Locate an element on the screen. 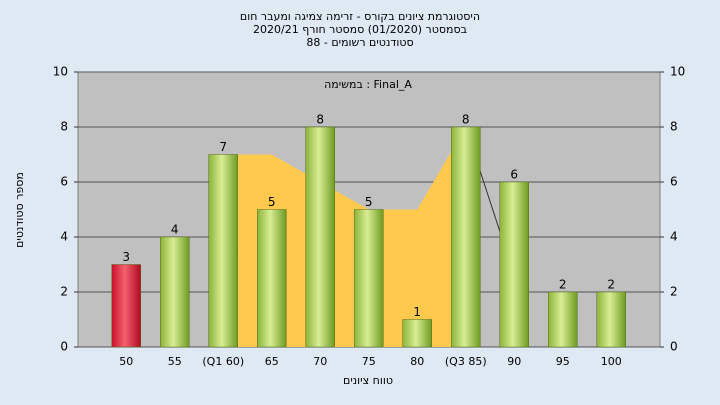  y2-tick-label: 4 is located at coordinates (674, 237).